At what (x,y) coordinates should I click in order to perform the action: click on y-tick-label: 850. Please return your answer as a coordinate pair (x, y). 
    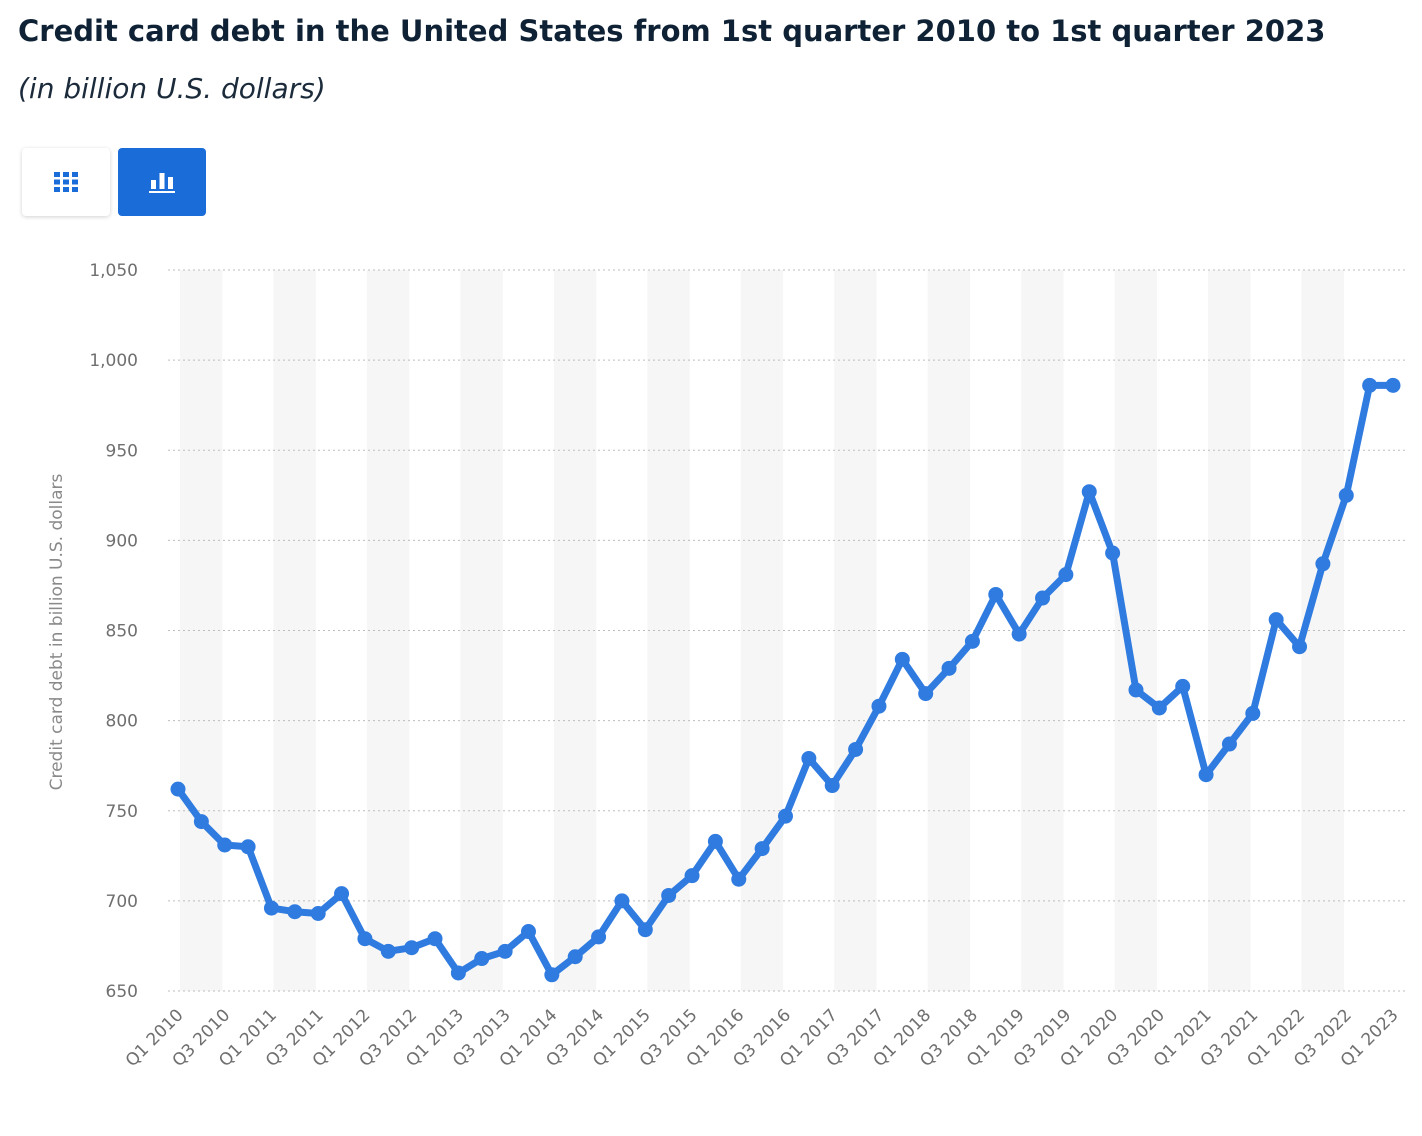
    Looking at the image, I should click on (122, 632).